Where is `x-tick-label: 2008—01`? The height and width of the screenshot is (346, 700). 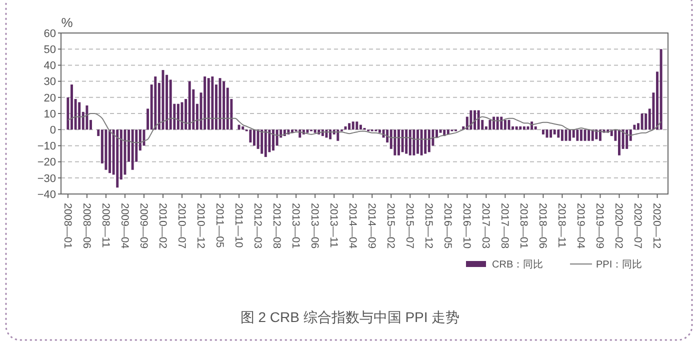
x-tick-label: 2008—01 is located at coordinates (67, 226).